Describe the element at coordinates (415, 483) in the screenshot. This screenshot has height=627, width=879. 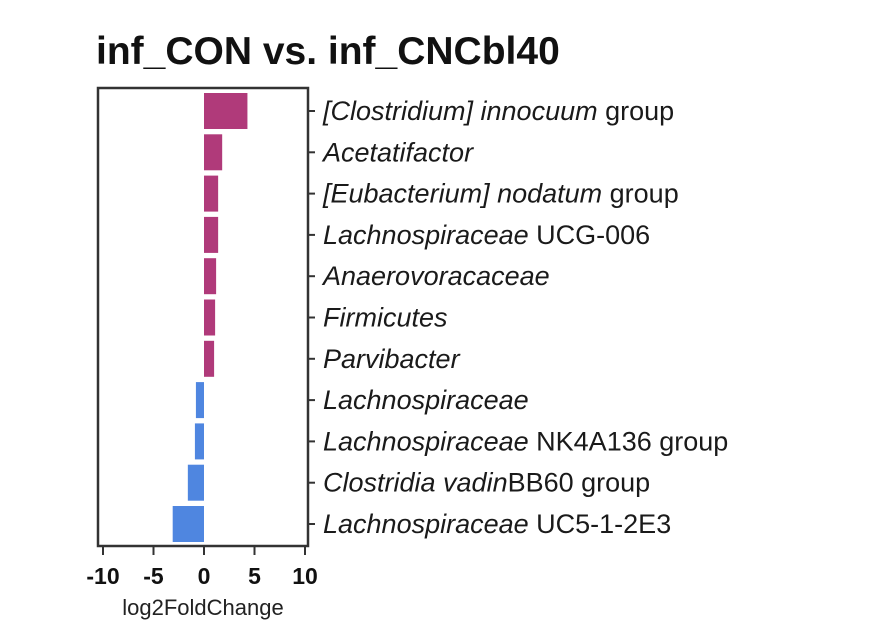
I see `category-label-10-part-1: Clostridia vadin` at that location.